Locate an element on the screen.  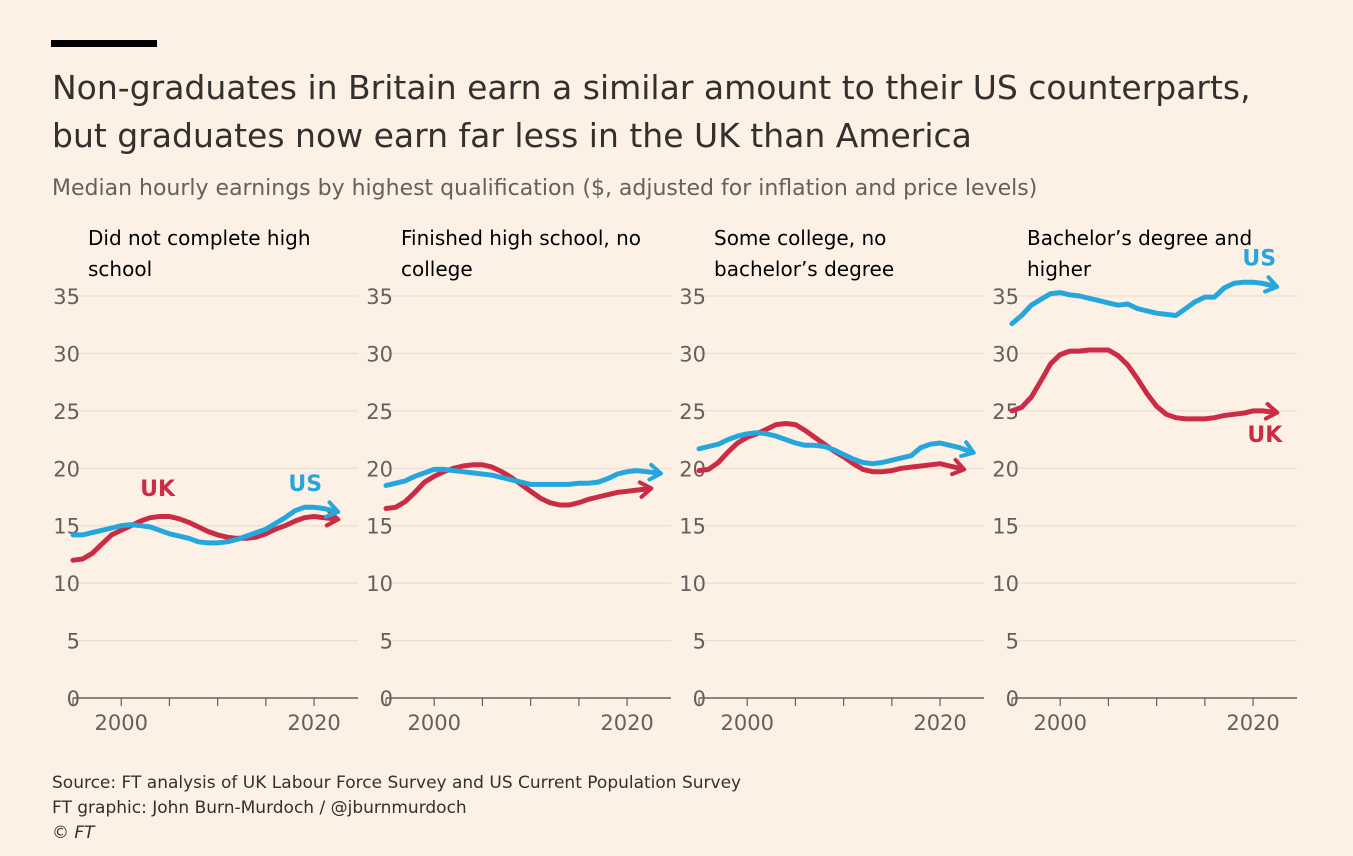
x-tick-label-4-2020: 2020 is located at coordinates (1252, 723).